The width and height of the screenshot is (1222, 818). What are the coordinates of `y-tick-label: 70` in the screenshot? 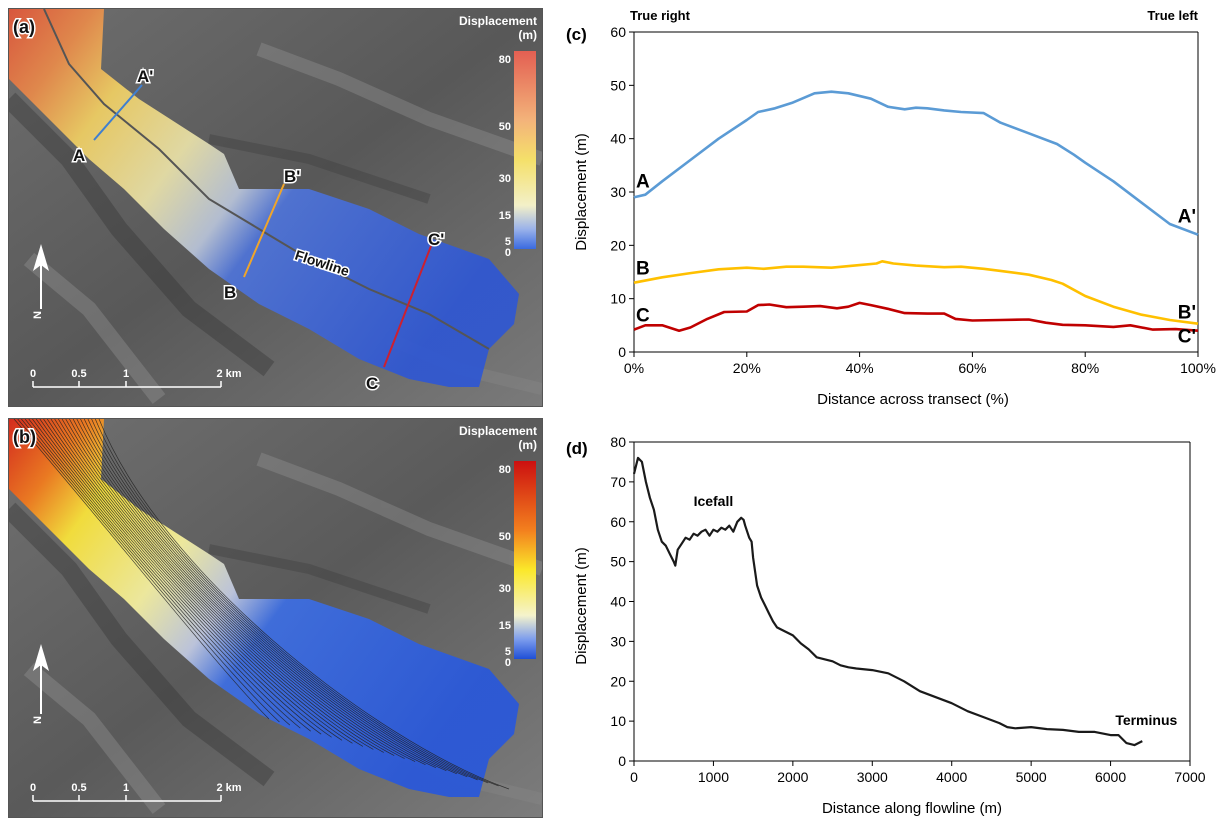 It's located at (618, 482).